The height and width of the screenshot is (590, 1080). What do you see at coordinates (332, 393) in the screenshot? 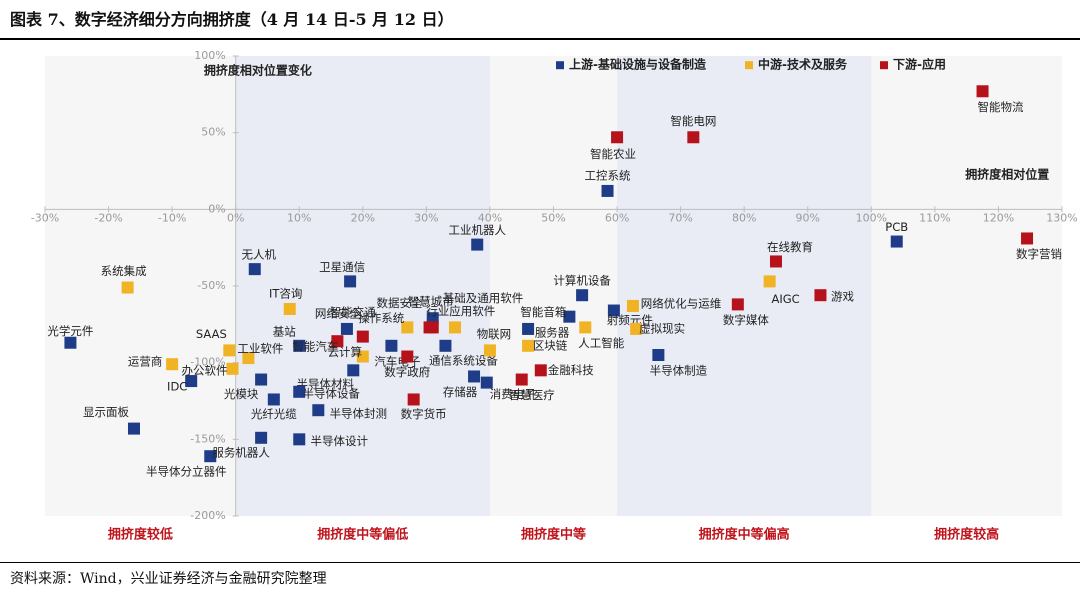
I see `point-label: 半导体设备` at bounding box center [332, 393].